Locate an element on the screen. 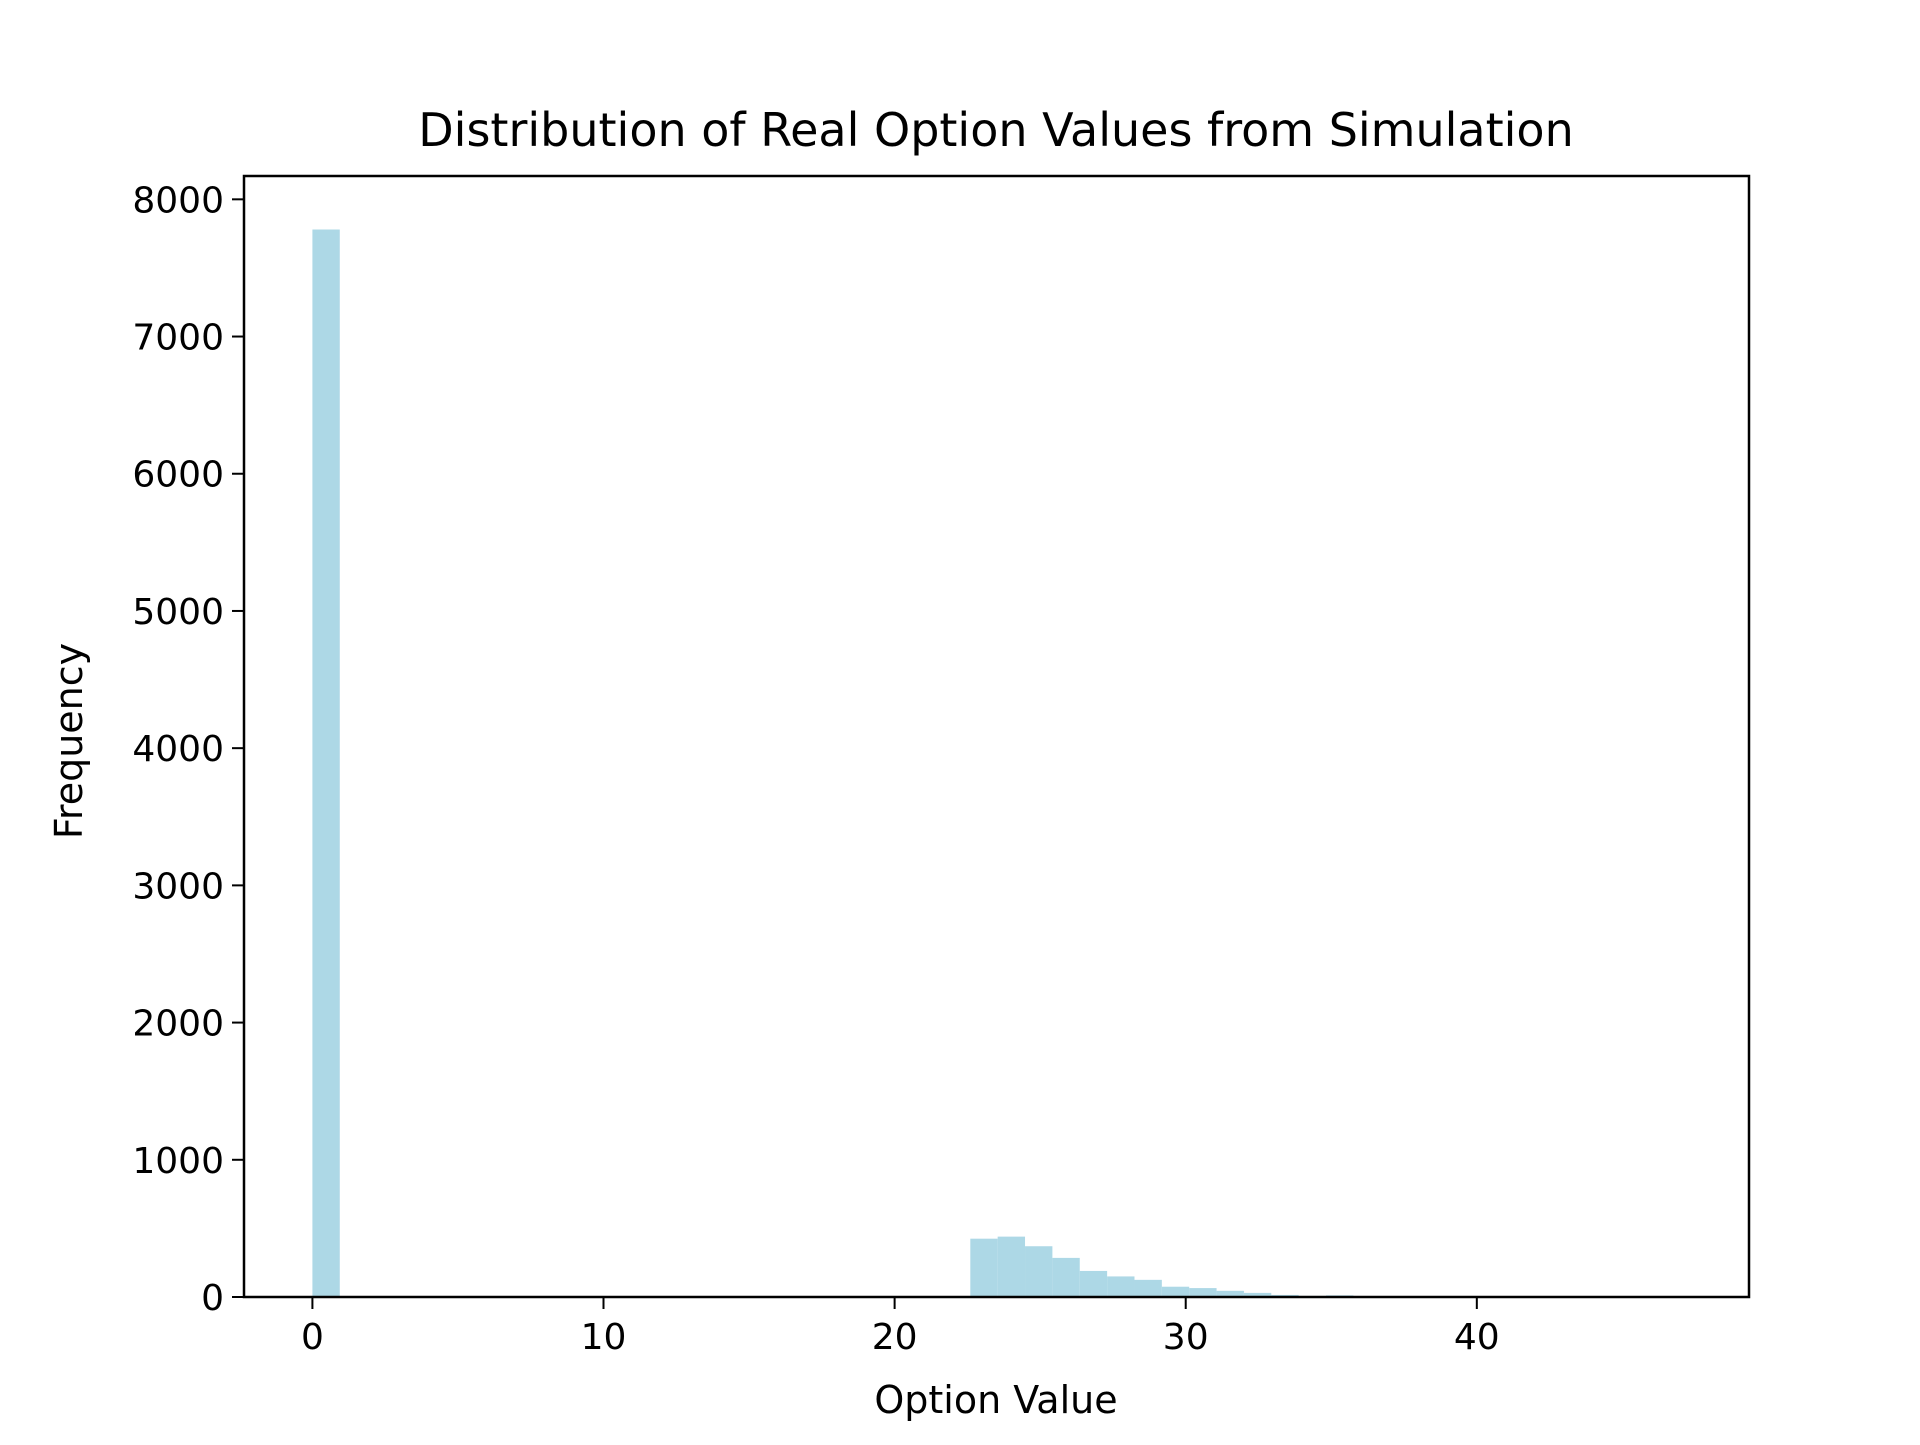 This screenshot has height=1445, width=1920. x-axis-label: Option Value is located at coordinates (995, 1400).